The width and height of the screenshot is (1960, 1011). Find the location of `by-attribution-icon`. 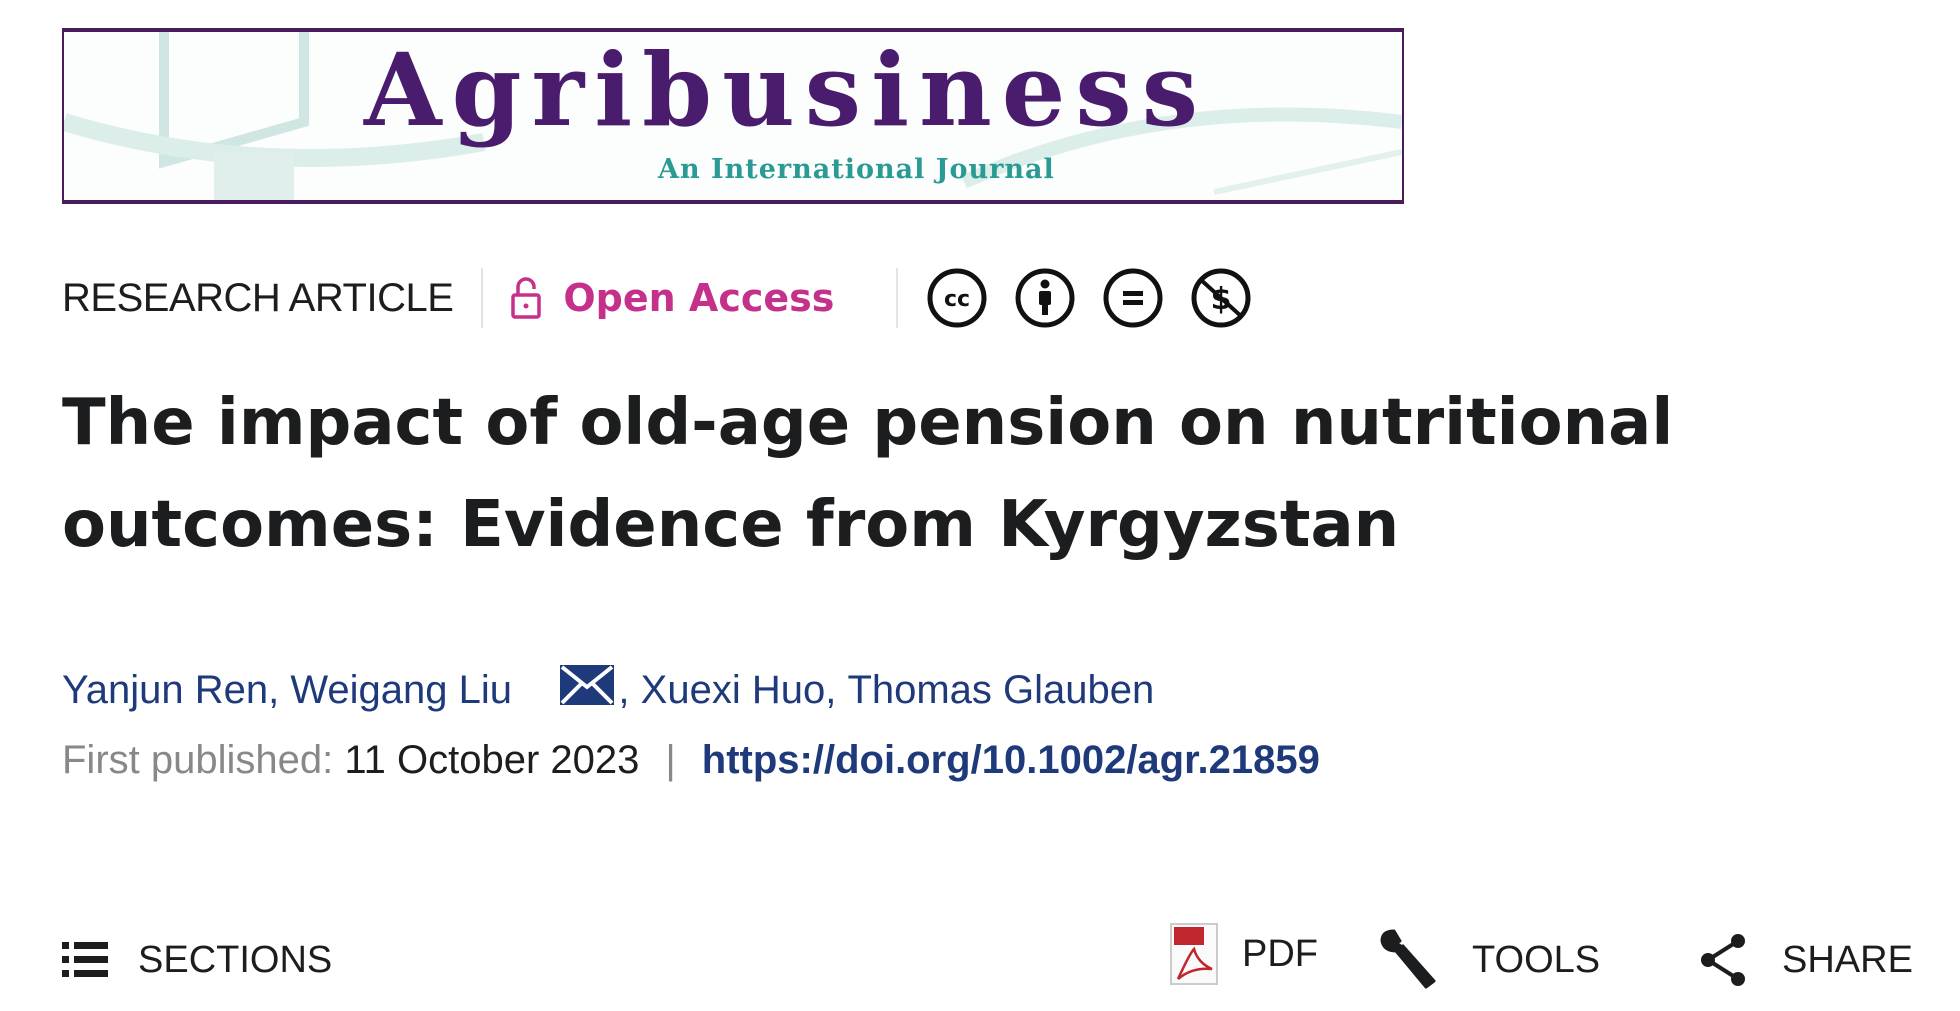

by-attribution-icon is located at coordinates (1045, 298).